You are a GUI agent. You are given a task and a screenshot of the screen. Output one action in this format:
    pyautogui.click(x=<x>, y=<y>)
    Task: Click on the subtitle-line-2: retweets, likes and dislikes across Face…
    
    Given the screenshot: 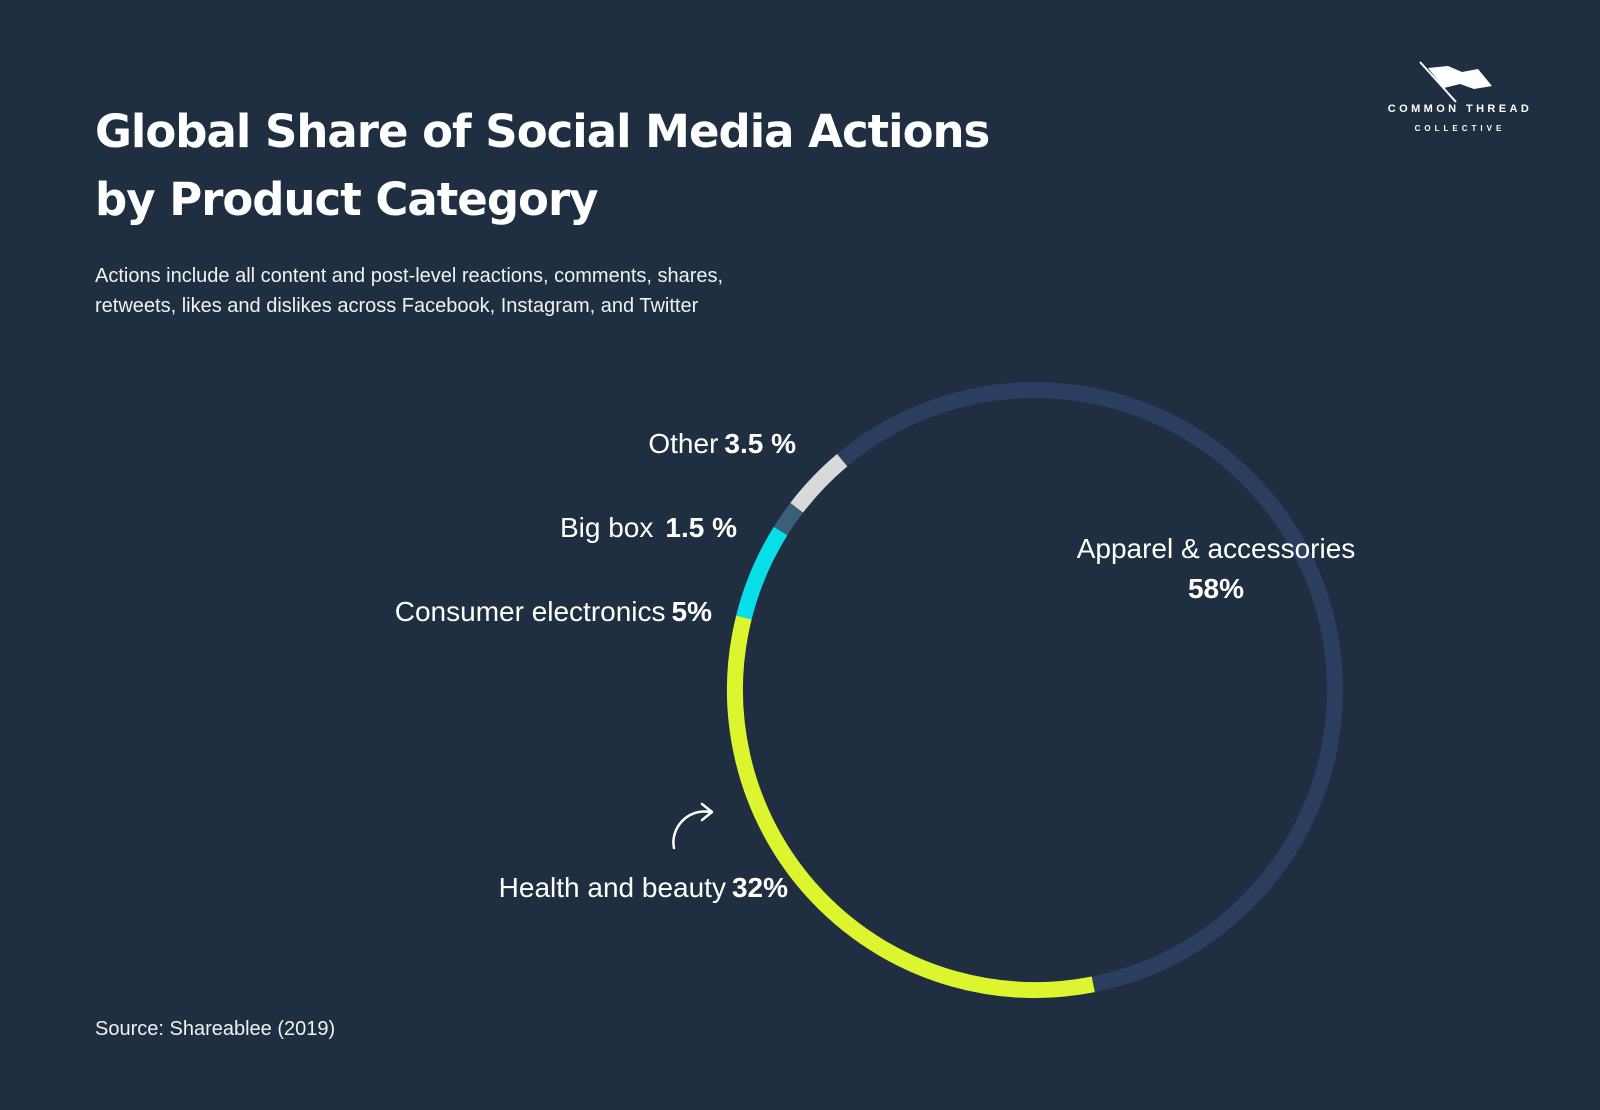 What is the action you would take?
    pyautogui.click(x=397, y=306)
    